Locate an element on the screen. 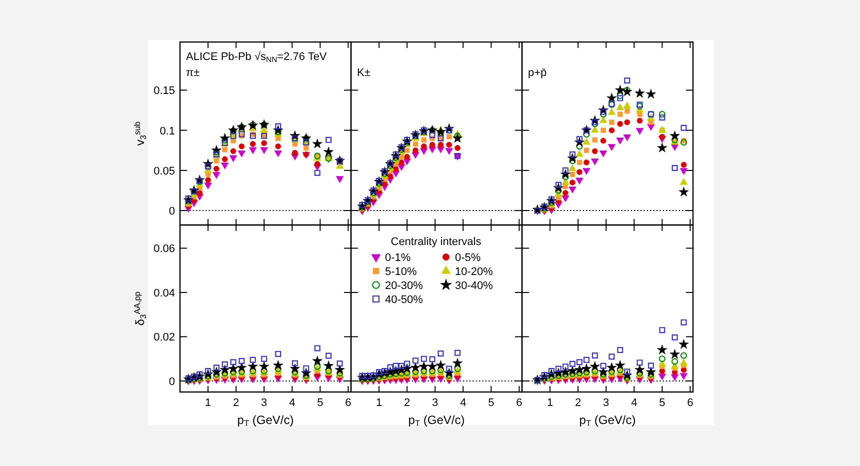 This screenshot has width=860, height=466. y-tick-label: 0.04 is located at coordinates (164, 293).